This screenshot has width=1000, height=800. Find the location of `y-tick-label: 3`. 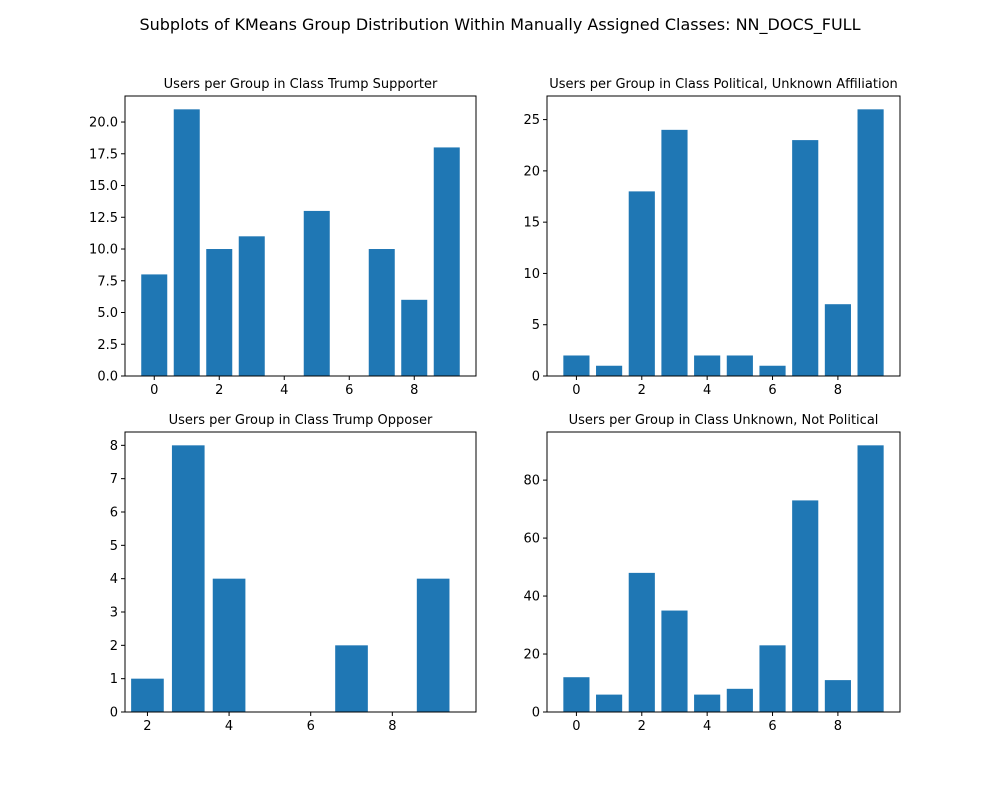

y-tick-label: 3 is located at coordinates (114, 613).